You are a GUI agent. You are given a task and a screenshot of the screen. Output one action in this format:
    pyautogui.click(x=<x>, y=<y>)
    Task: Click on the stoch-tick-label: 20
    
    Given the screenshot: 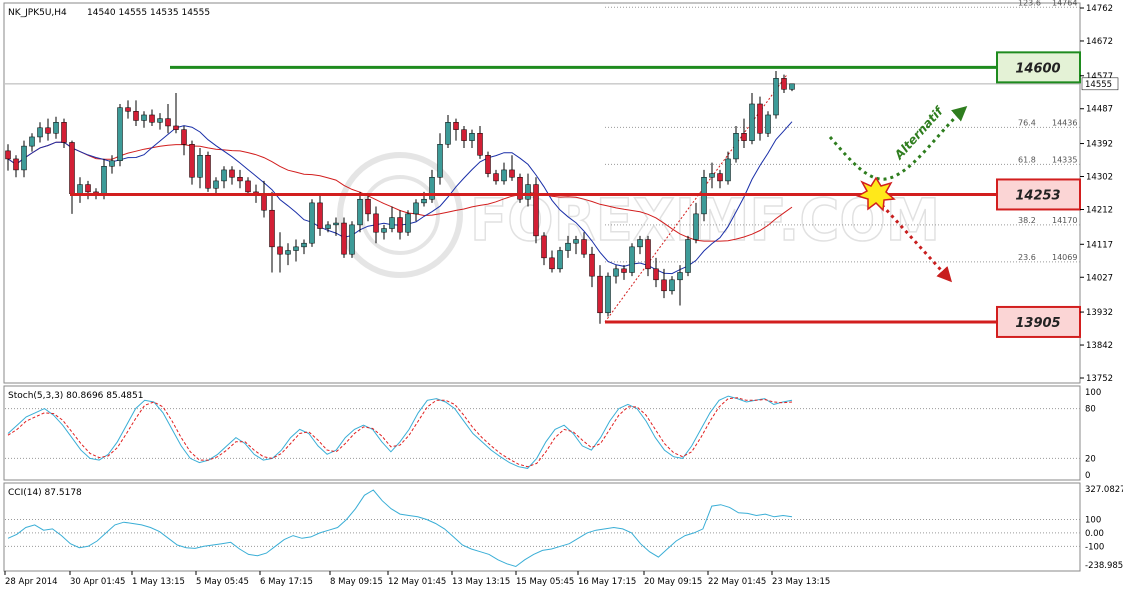 What is the action you would take?
    pyautogui.click(x=1090, y=459)
    